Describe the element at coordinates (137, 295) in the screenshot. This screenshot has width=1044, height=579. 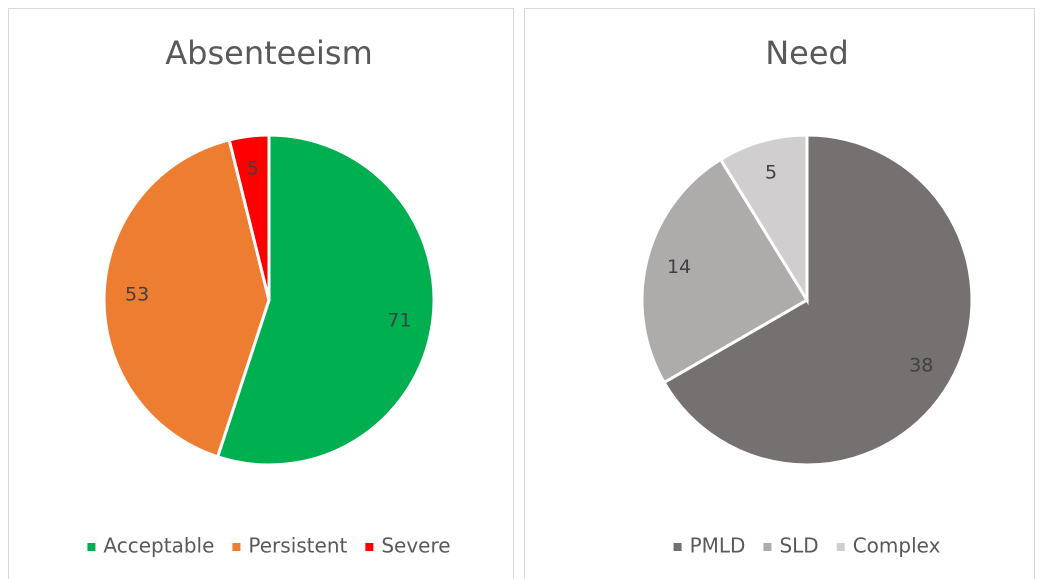
I see `data-label: 53` at that location.